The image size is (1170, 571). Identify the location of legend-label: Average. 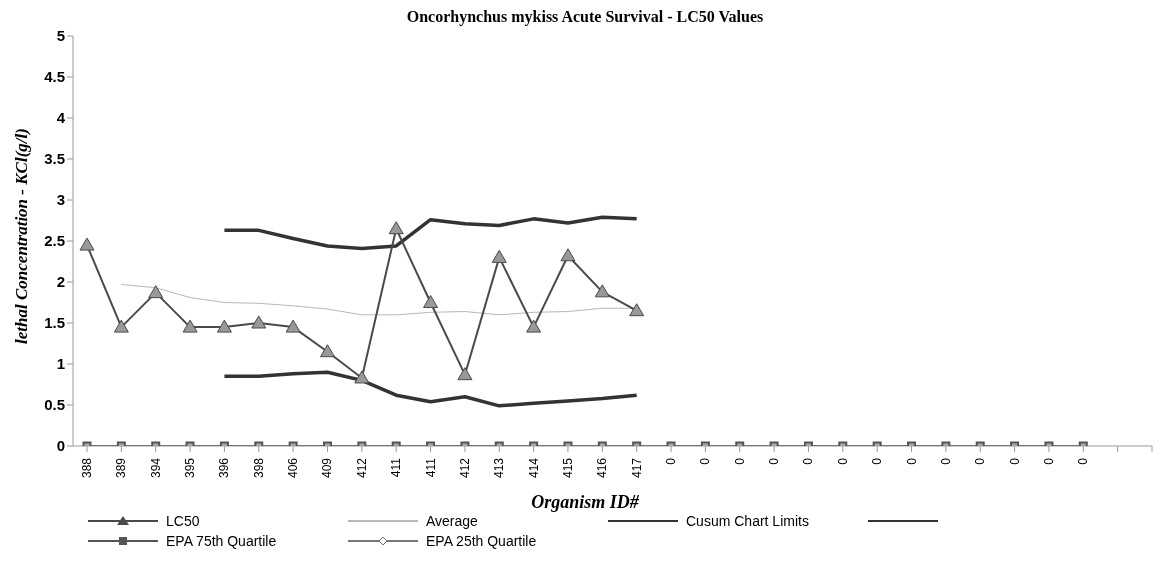
(452, 521).